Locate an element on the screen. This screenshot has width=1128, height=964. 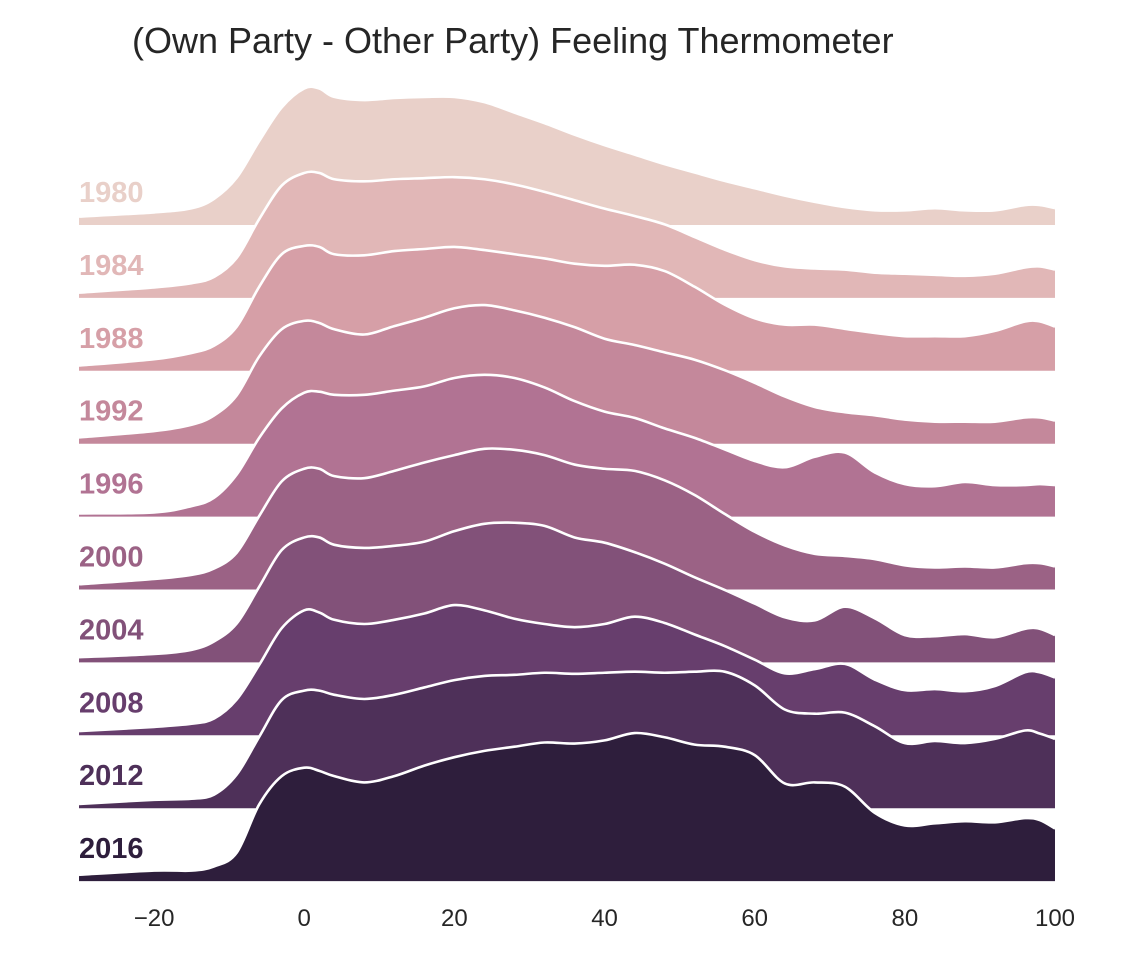
ridge-label-1988: 1988 is located at coordinates (111, 339).